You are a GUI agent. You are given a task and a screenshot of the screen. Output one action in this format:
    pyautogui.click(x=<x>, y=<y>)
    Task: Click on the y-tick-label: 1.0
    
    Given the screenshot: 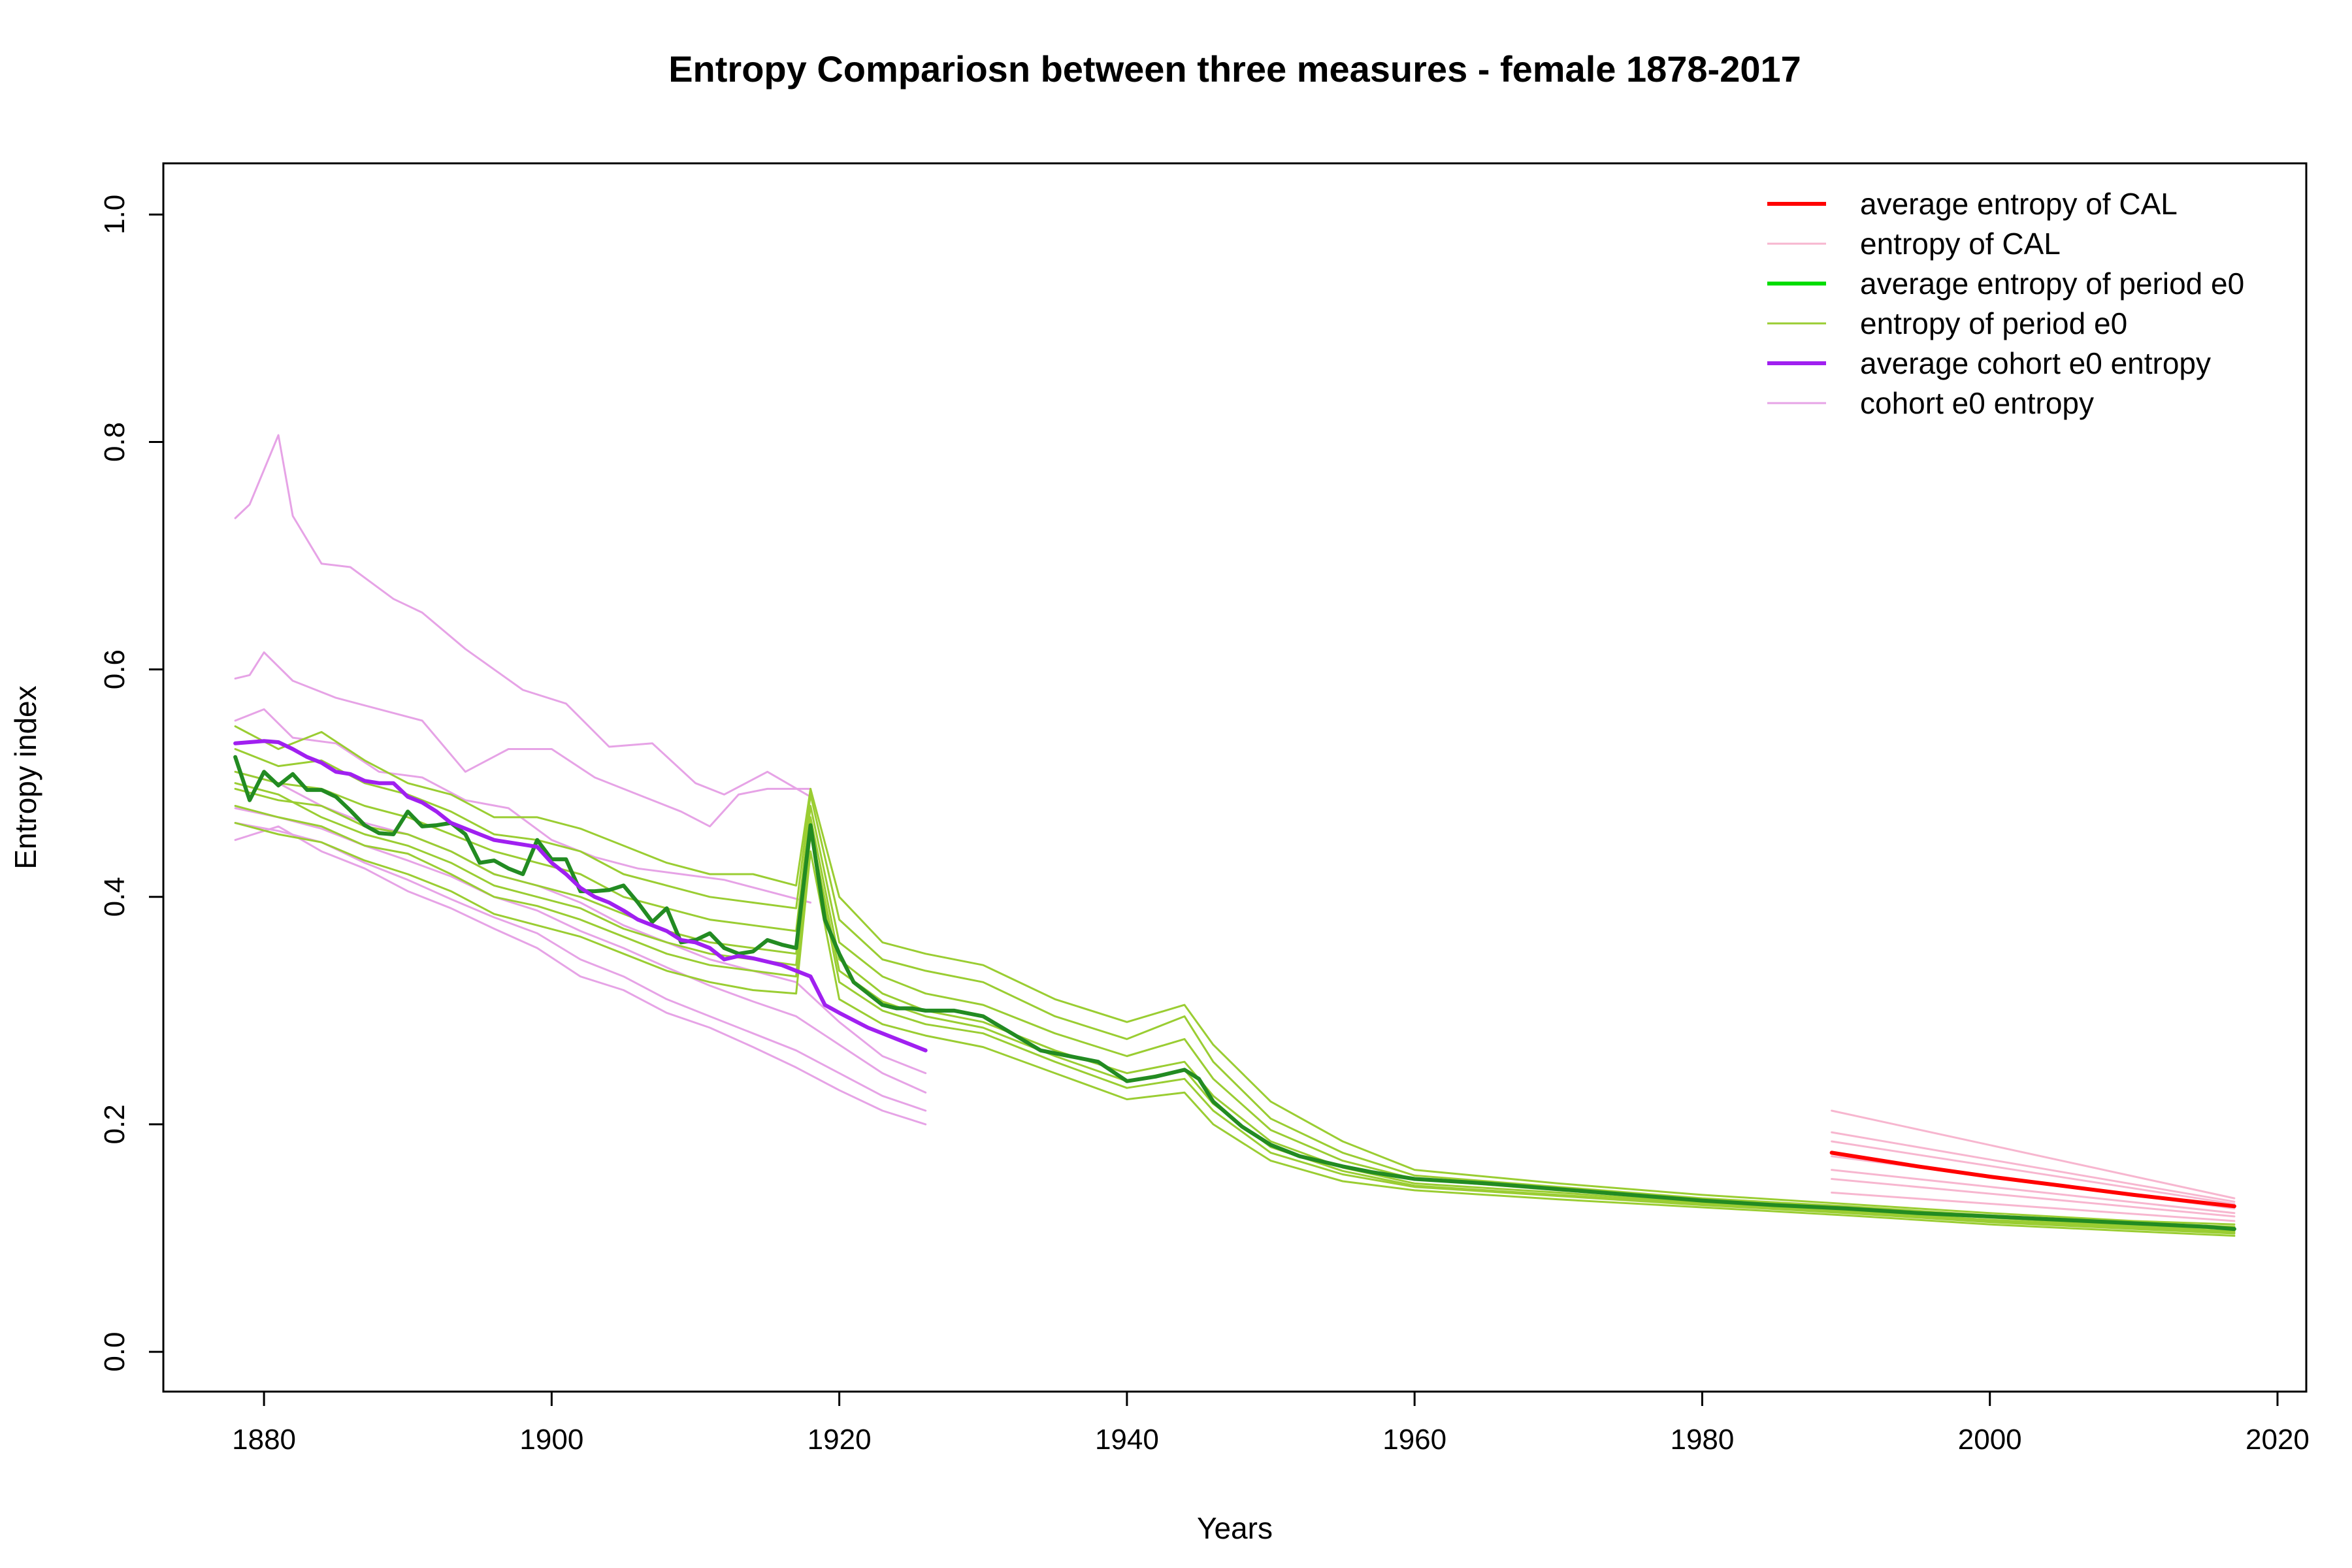 What is the action you would take?
    pyautogui.click(x=115, y=215)
    